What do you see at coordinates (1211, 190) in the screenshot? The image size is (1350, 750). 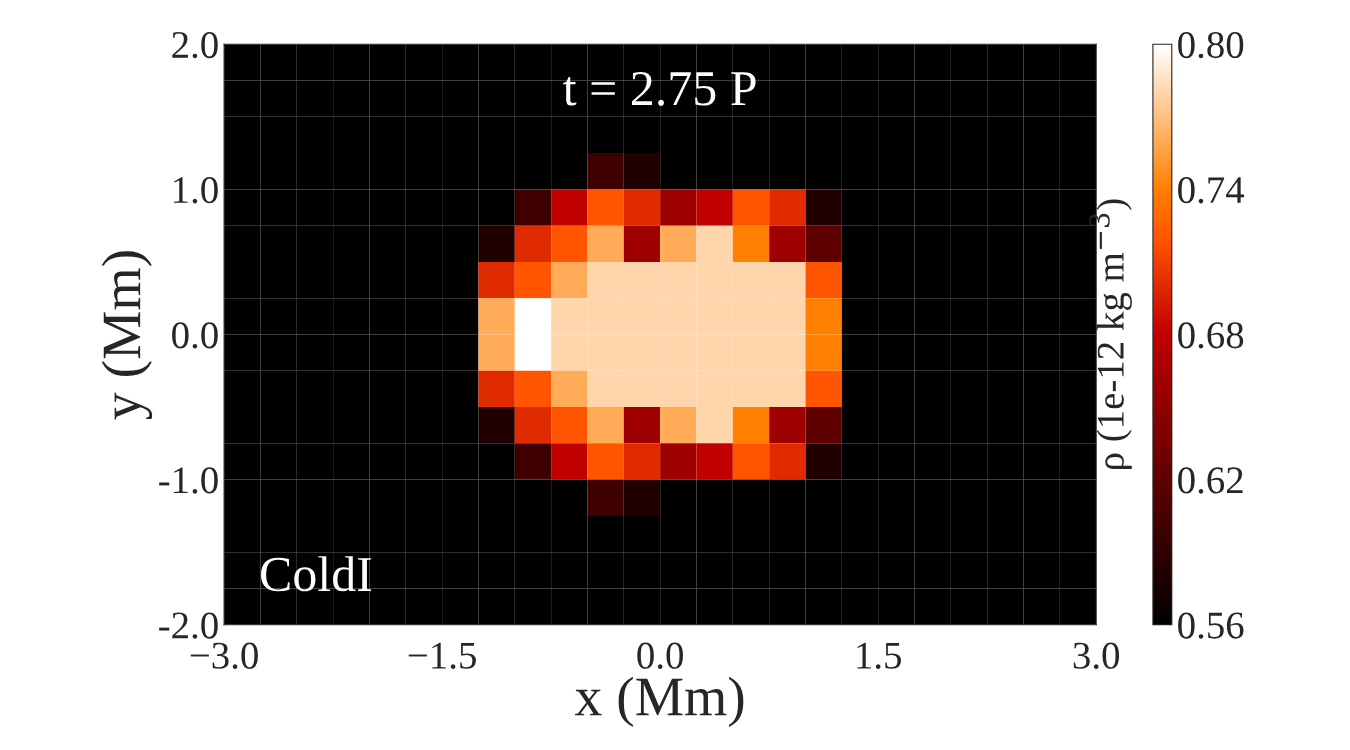 I see `color-bar-label: 0.74` at bounding box center [1211, 190].